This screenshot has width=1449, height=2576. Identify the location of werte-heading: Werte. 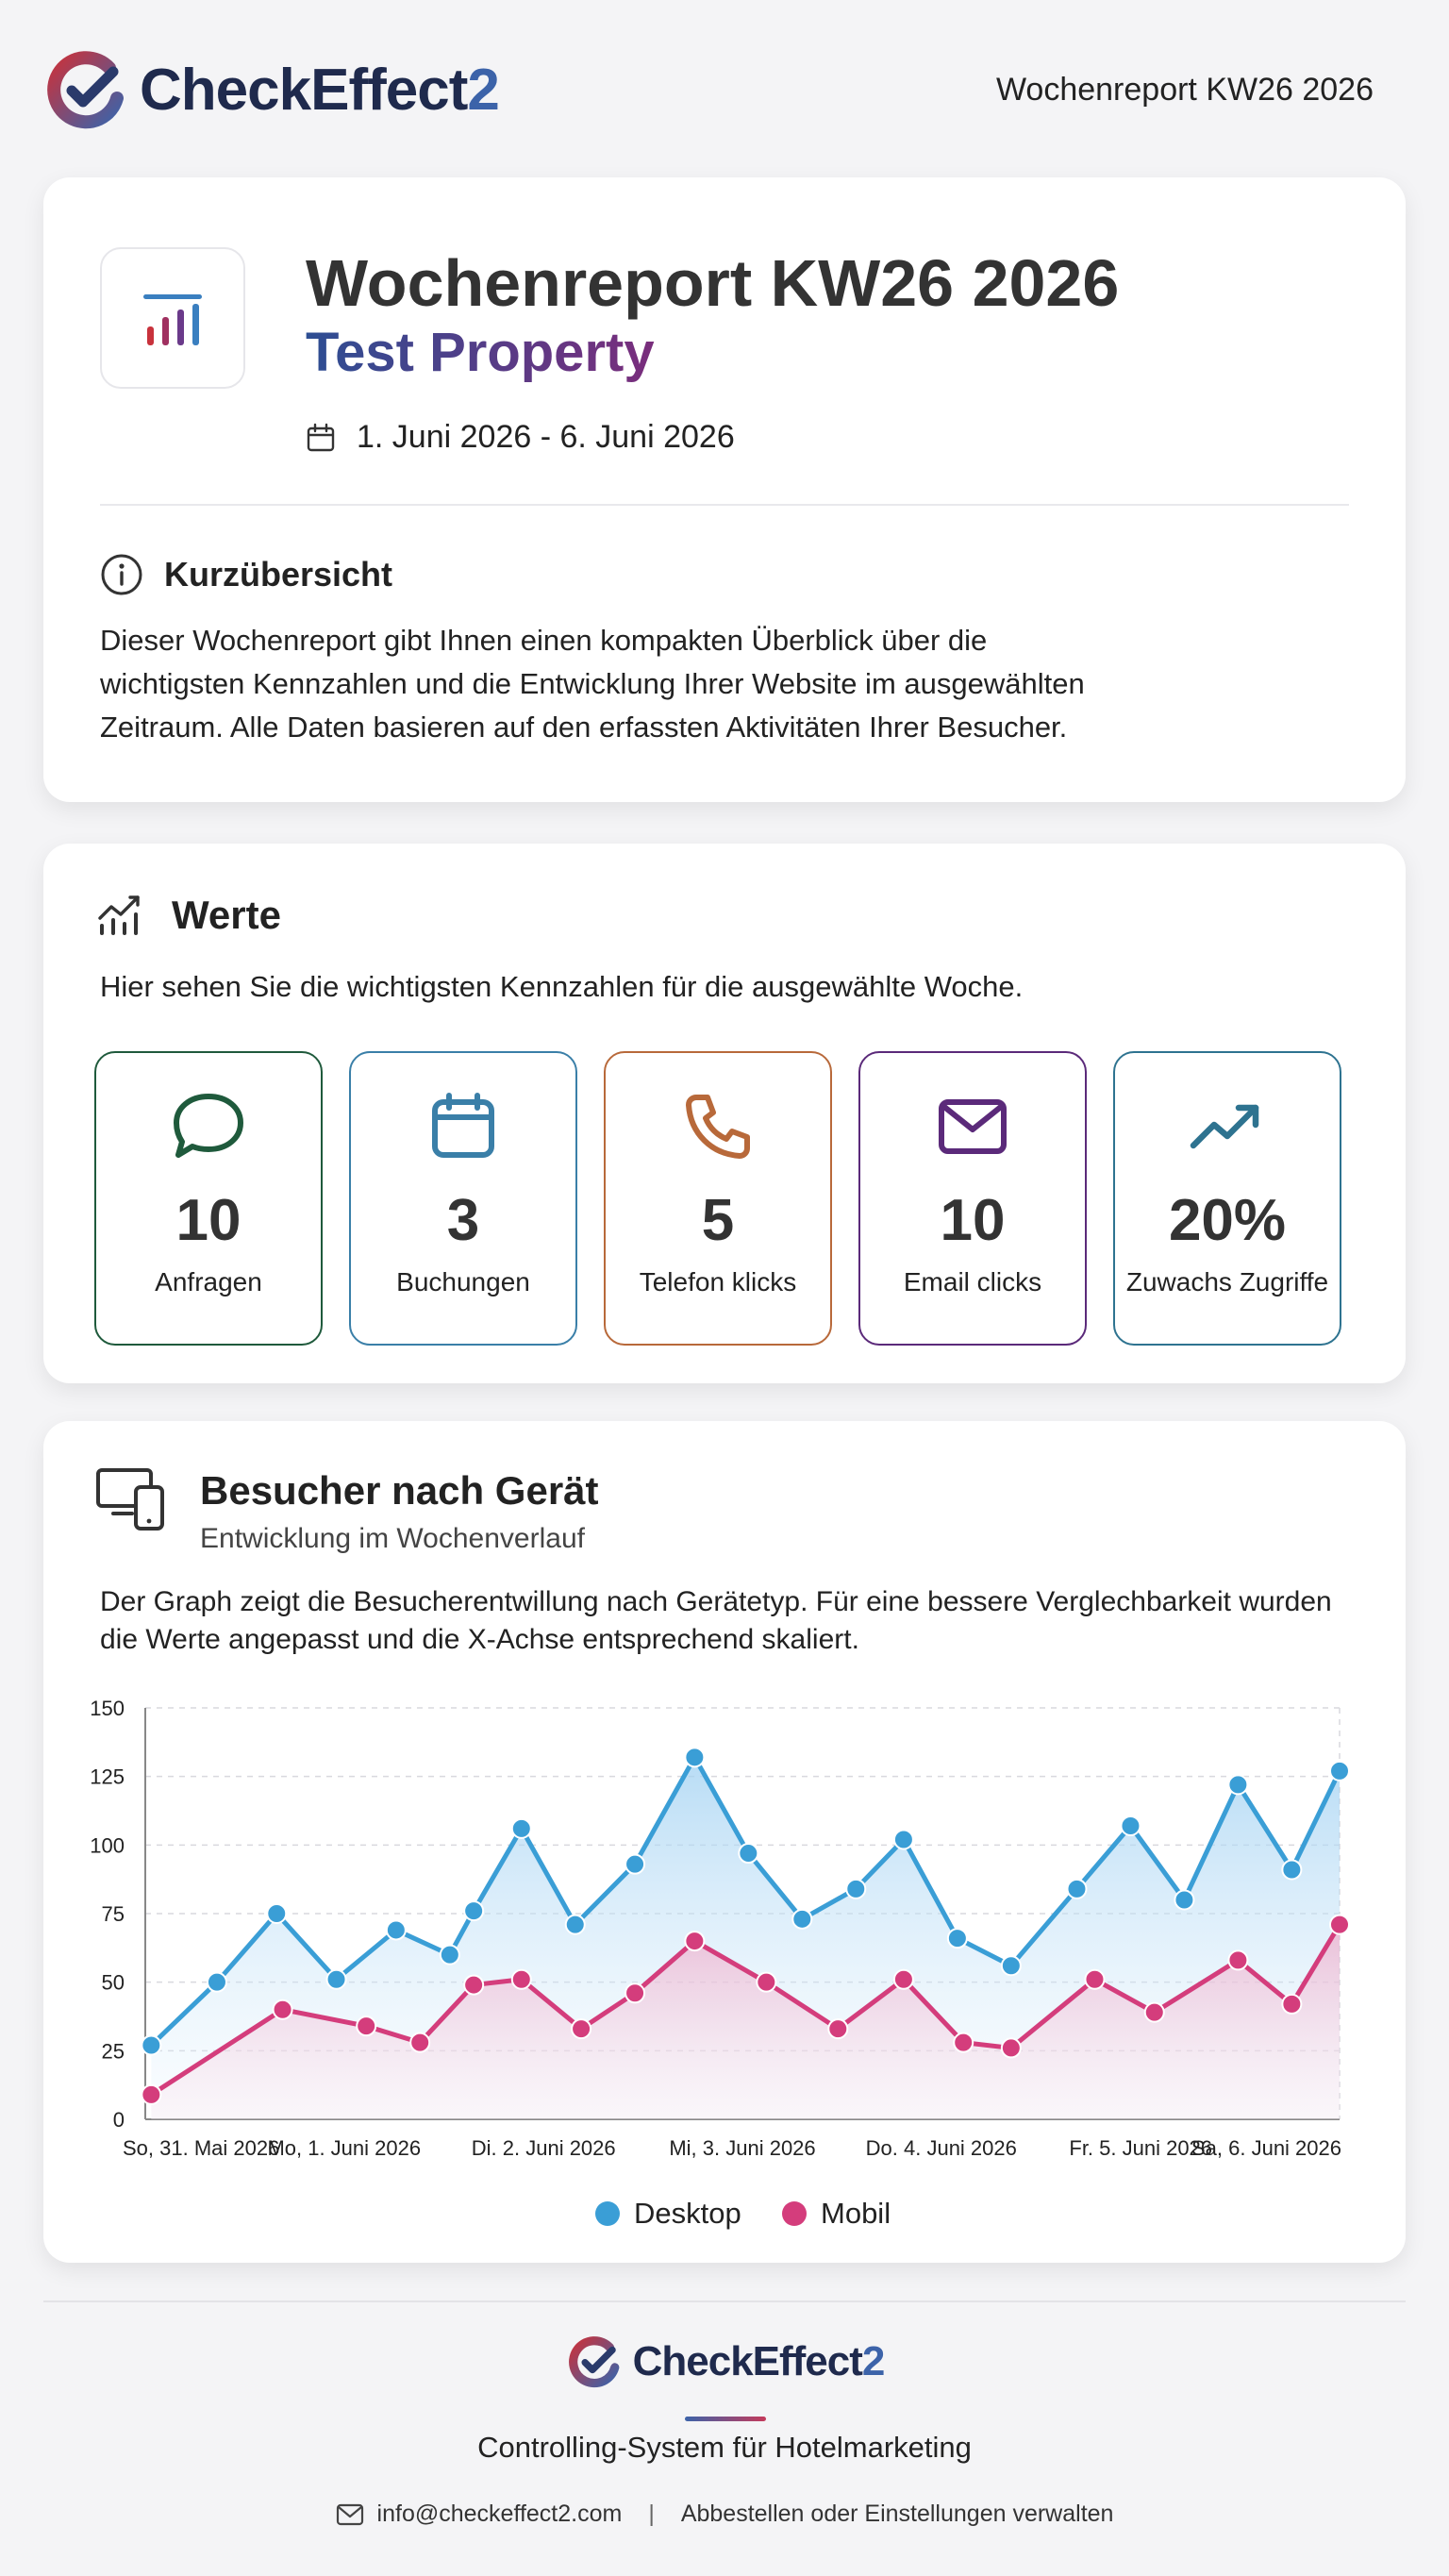
(227, 915).